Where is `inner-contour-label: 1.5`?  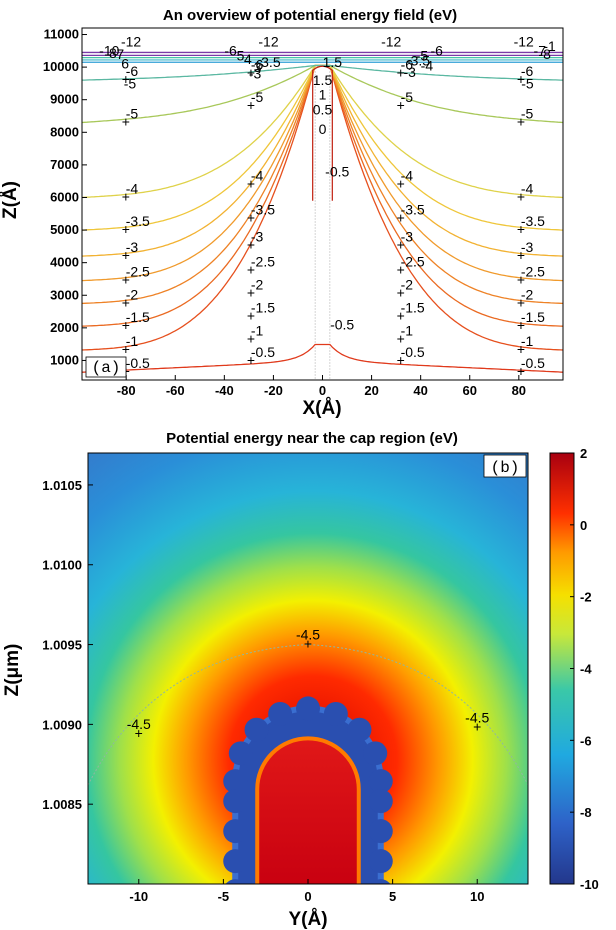
inner-contour-label: 1.5 is located at coordinates (323, 80).